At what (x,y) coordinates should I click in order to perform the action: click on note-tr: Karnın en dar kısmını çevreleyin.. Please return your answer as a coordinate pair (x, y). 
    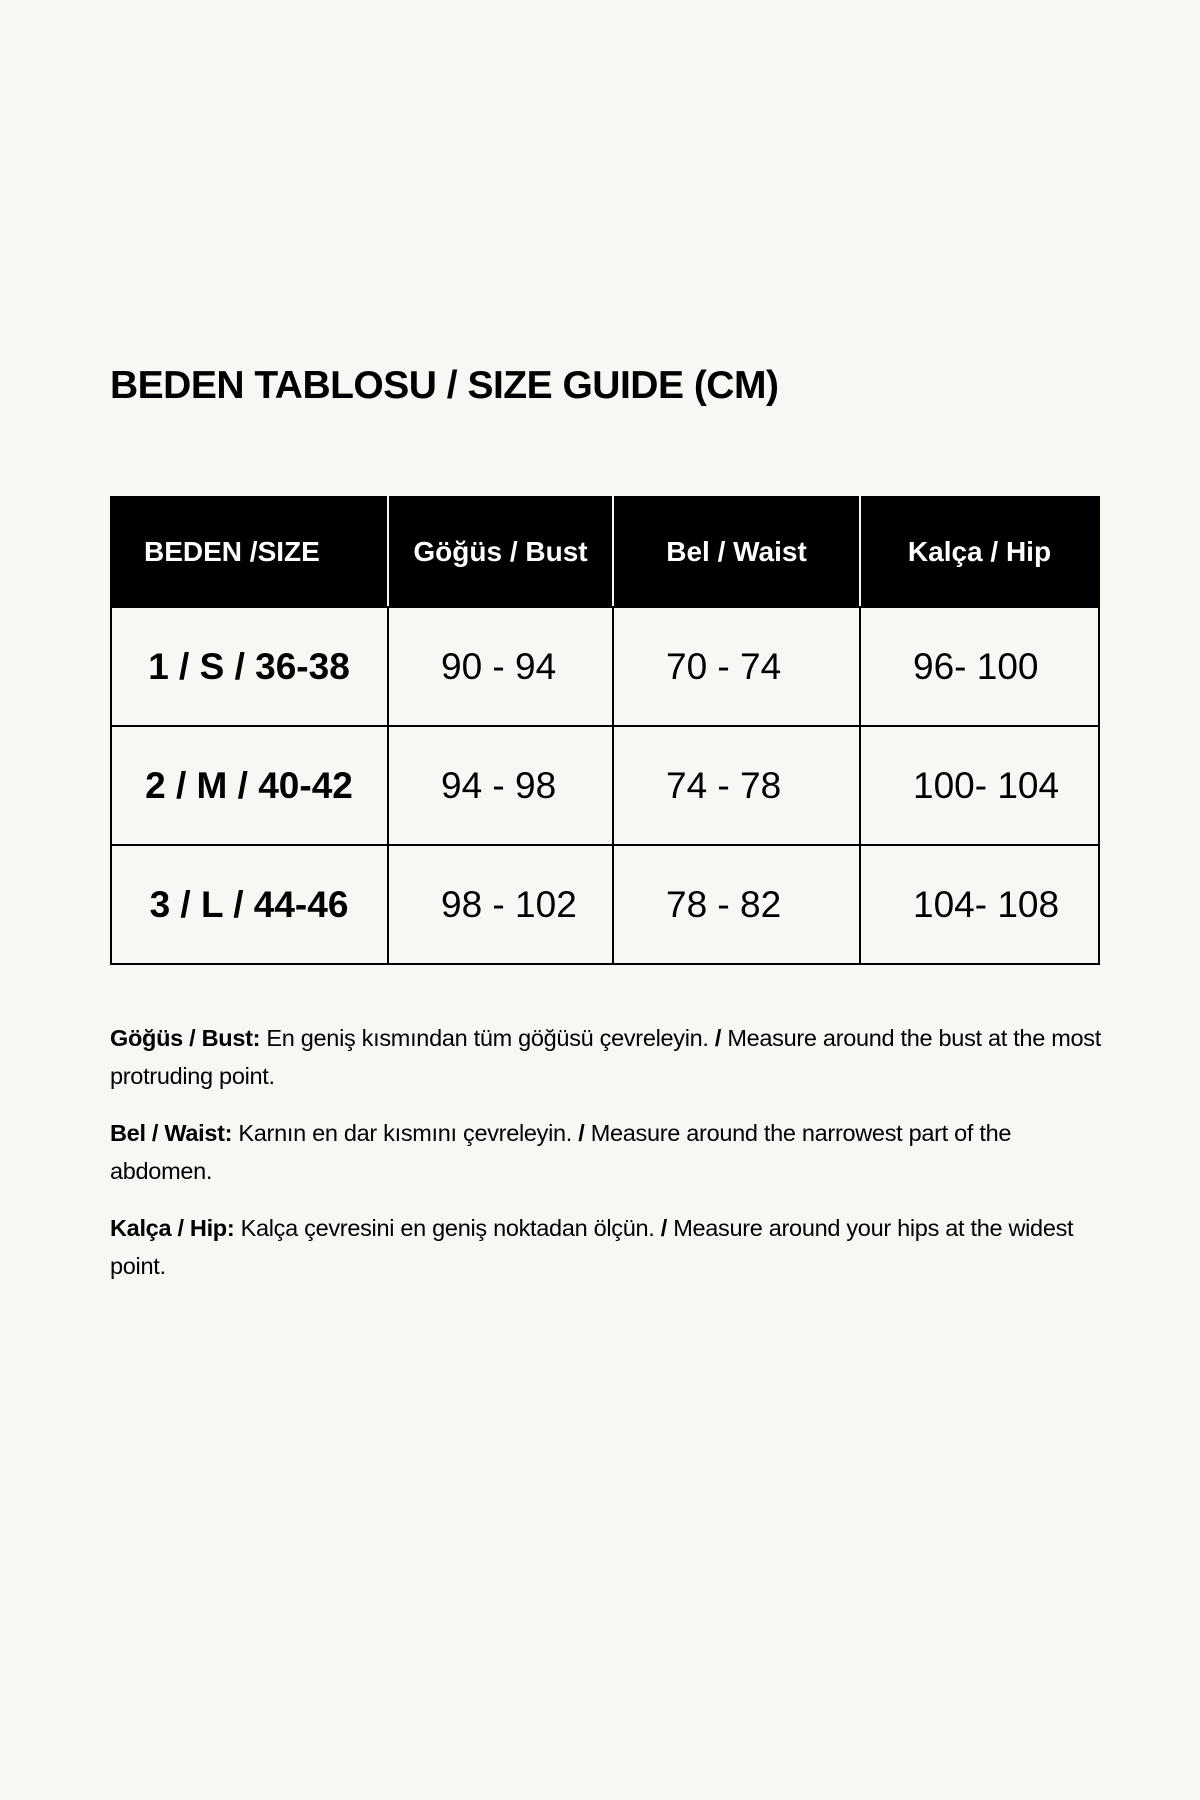
    Looking at the image, I should click on (405, 1133).